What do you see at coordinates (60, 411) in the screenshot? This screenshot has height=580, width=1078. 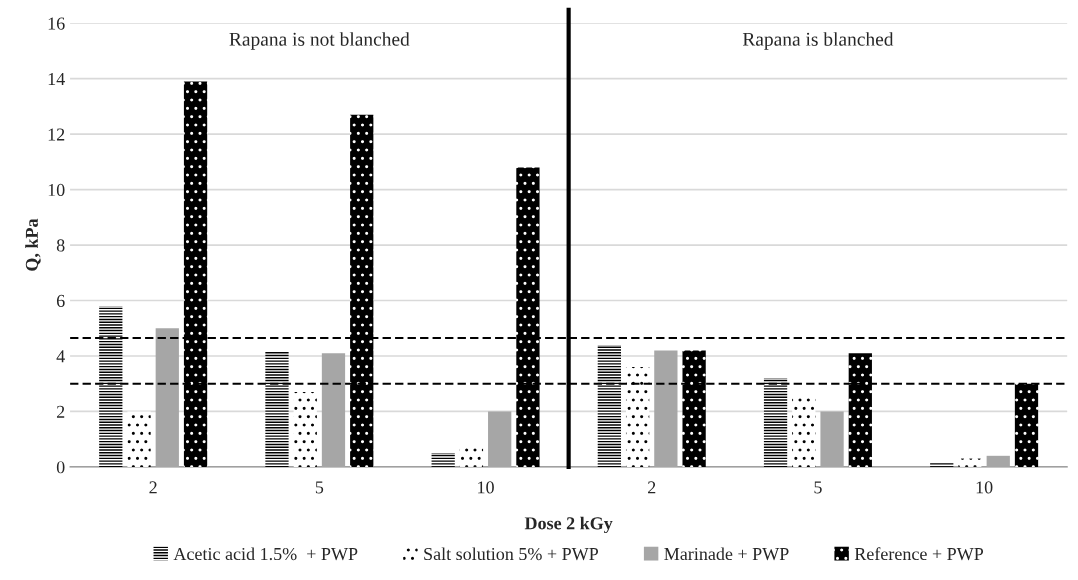 I see `y-tick-label: 2` at bounding box center [60, 411].